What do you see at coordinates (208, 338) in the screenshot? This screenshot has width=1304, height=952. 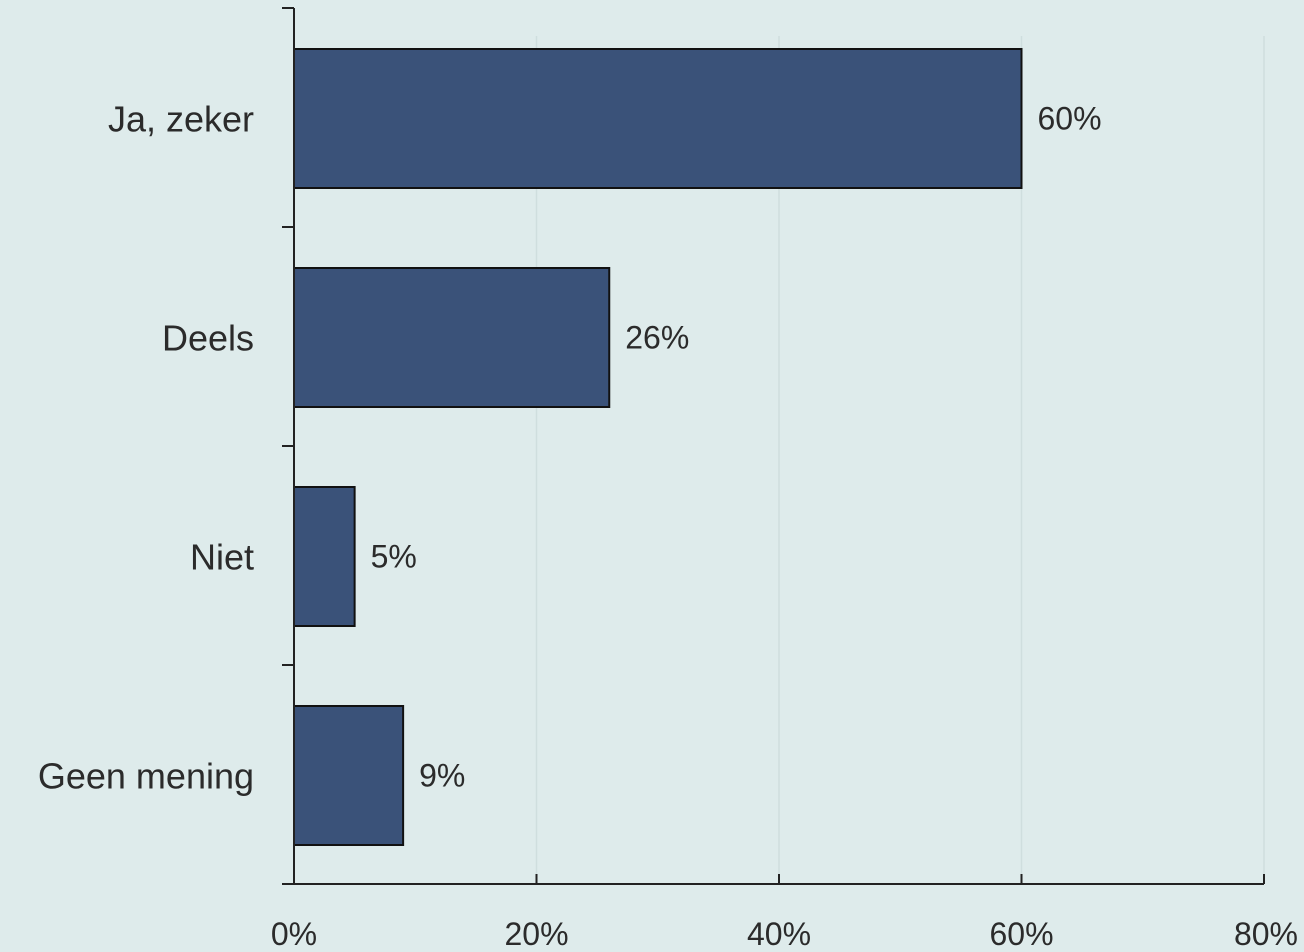 I see `category-label: Deels` at bounding box center [208, 338].